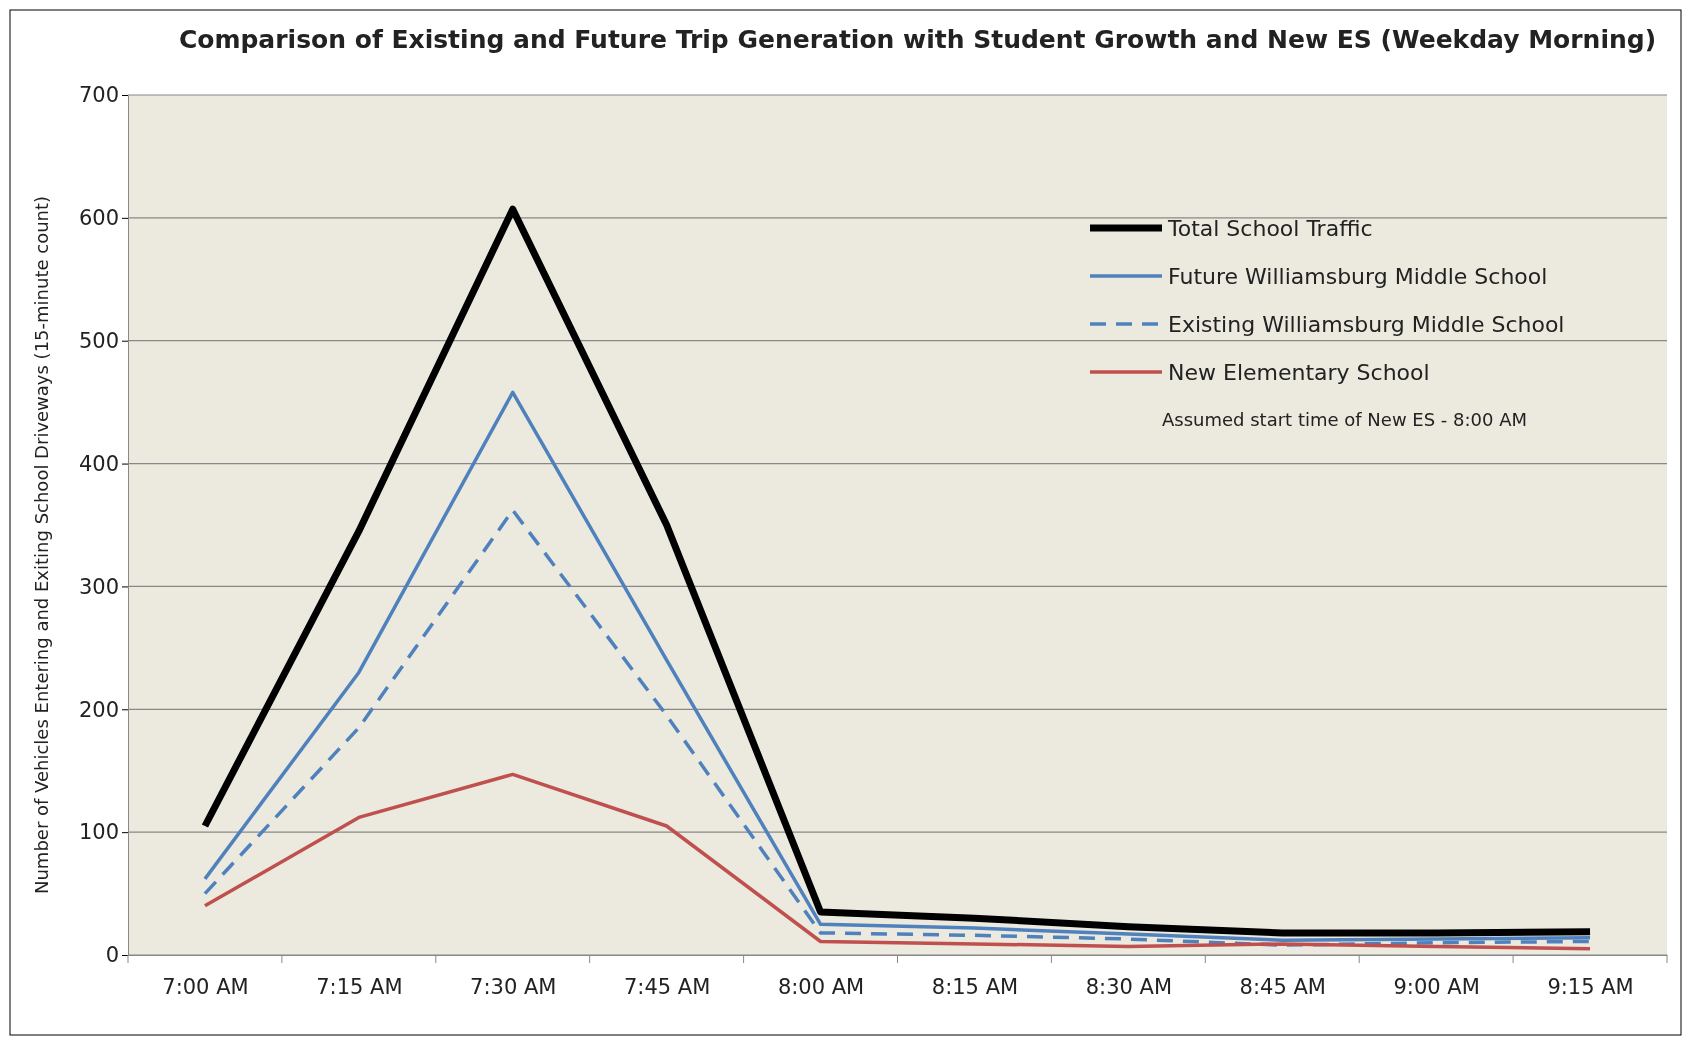  What do you see at coordinates (897, 861) in the screenshot?
I see `line-series` at bounding box center [897, 861].